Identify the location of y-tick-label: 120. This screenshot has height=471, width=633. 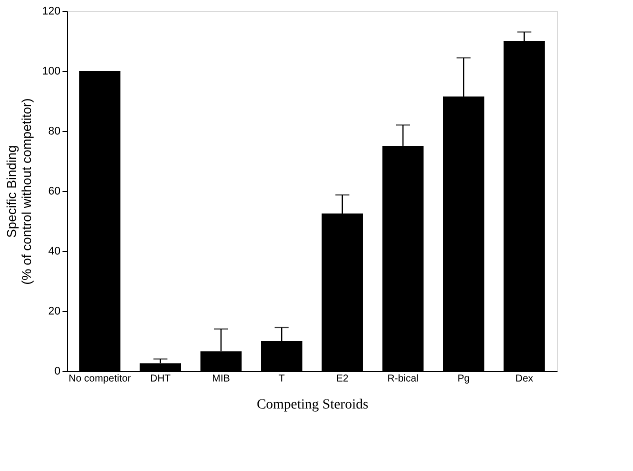
(51, 12).